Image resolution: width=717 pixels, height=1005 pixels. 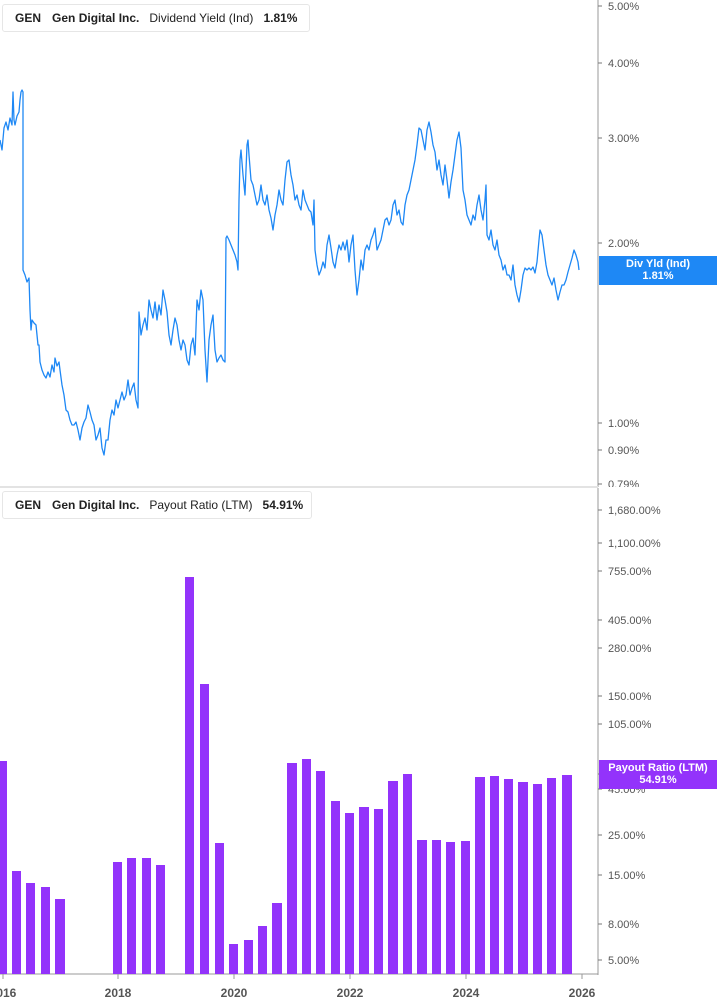 I want to click on svg-text: 150.00%, so click(x=630, y=697).